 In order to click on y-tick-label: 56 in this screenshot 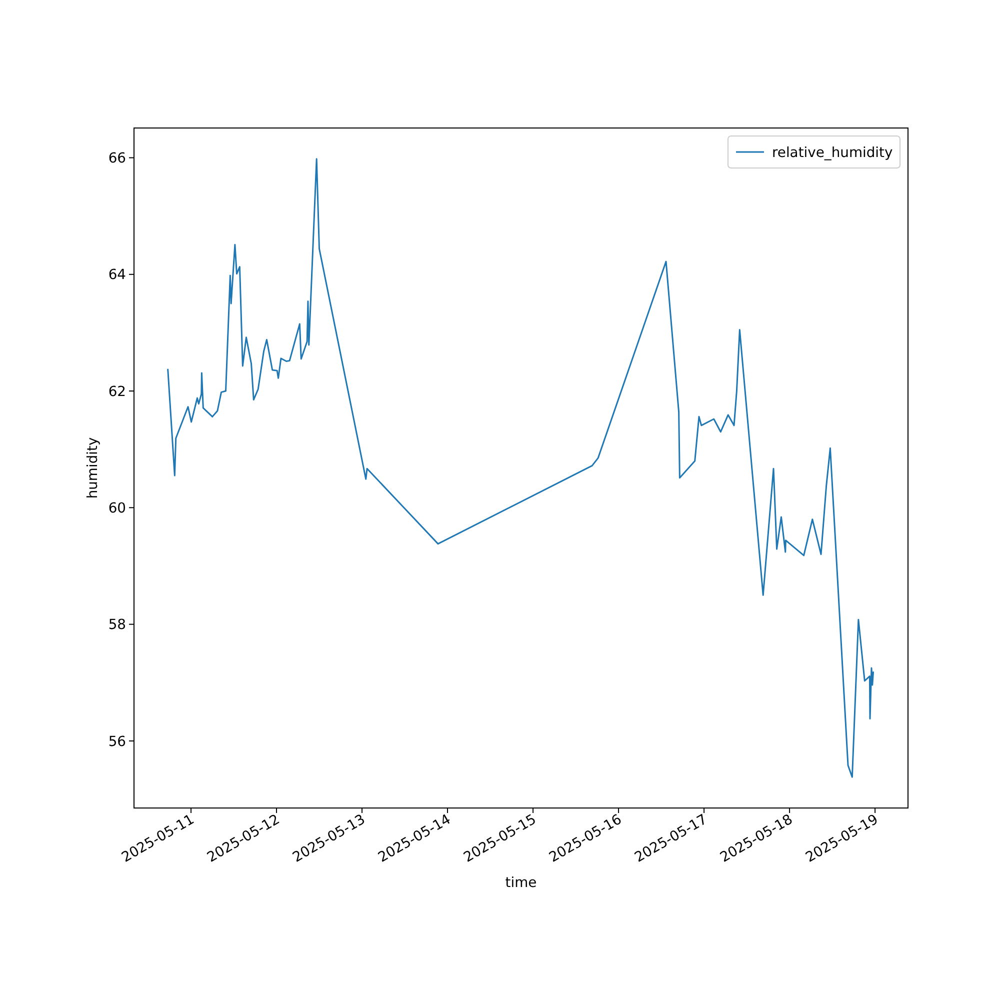, I will do `click(117, 742)`.